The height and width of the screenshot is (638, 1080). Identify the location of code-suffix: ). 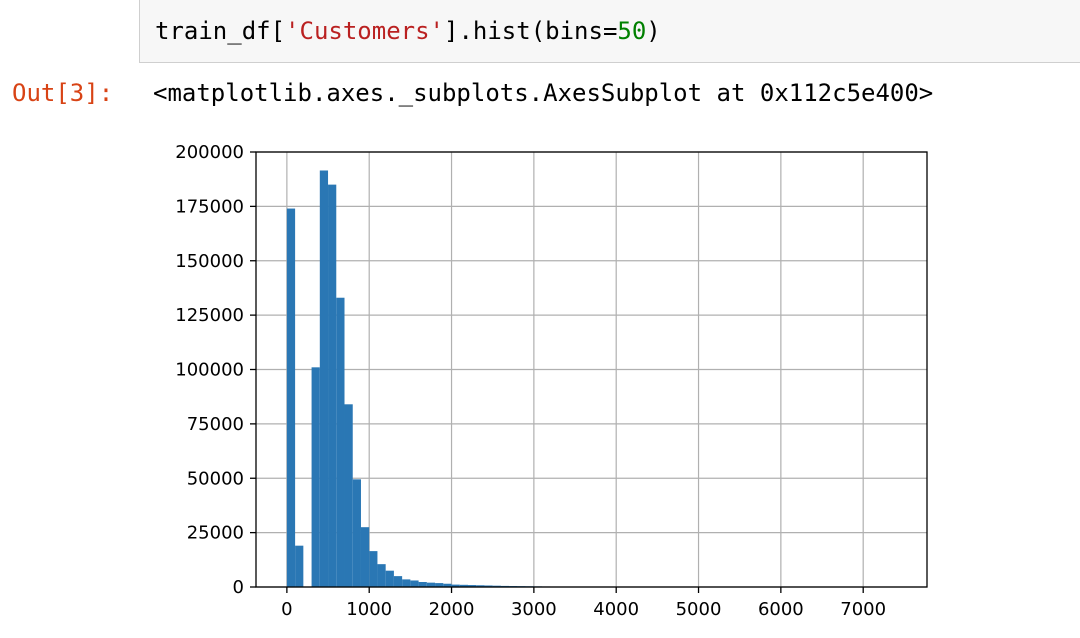
(653, 31).